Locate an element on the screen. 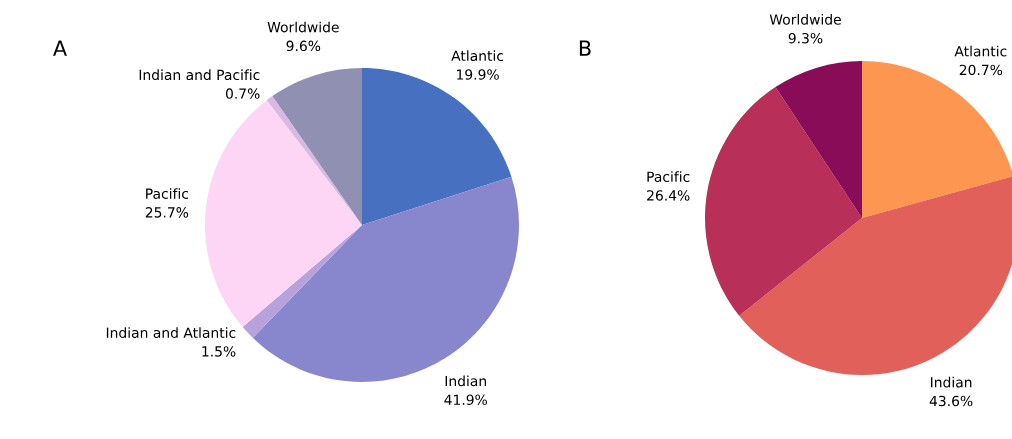  text: A is located at coordinates (60, 48).